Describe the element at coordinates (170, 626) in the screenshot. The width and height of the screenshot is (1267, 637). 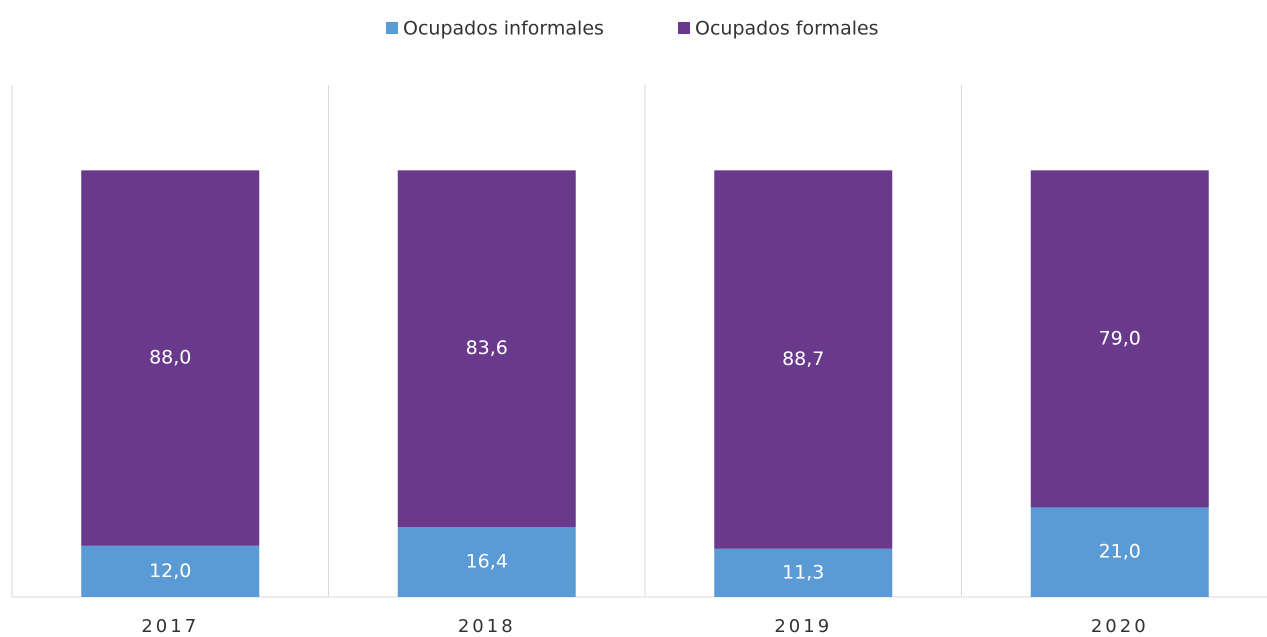
I see `x-tick-label: 2017` at that location.